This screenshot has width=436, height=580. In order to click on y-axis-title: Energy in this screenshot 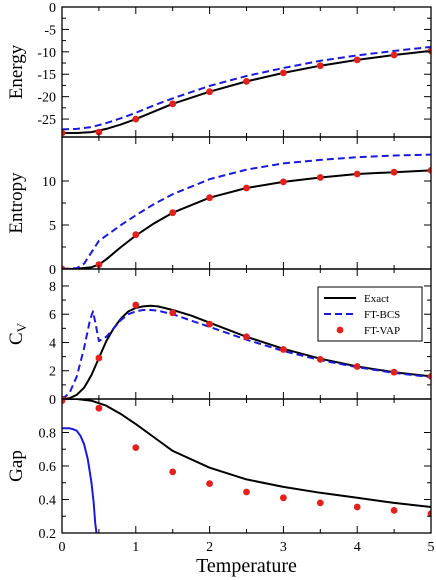, I will do `click(16, 71)`.